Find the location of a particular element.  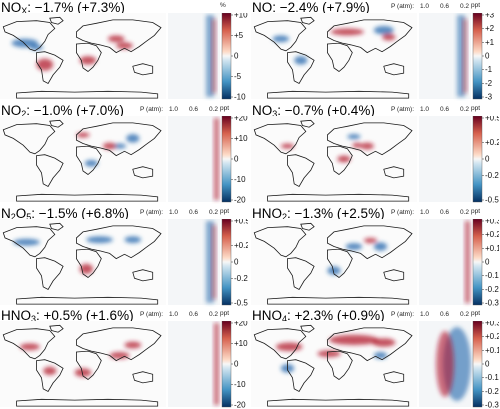

panel-plot: +20+100-10-20 is located at coordinates (124, 365).